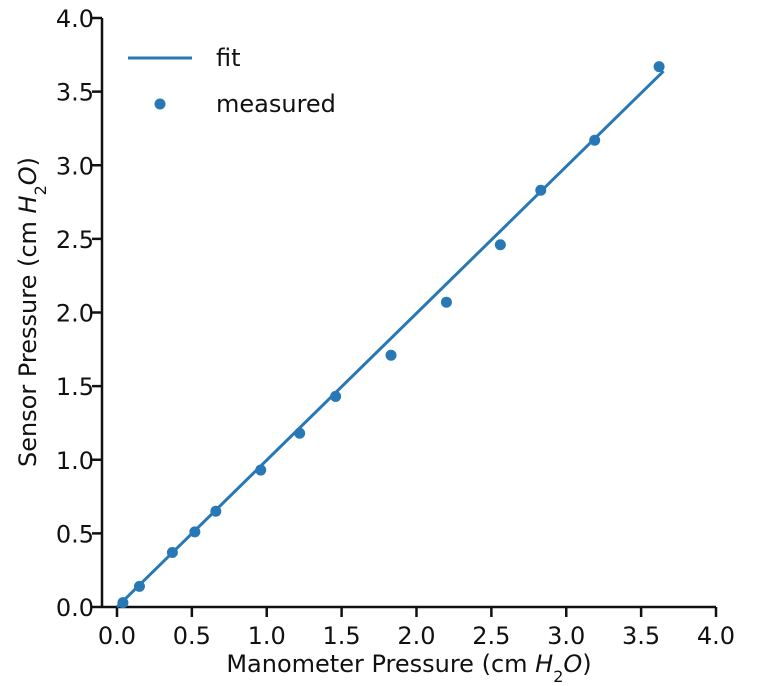 Image resolution: width=759 pixels, height=686 pixels. What do you see at coordinates (641, 636) in the screenshot?
I see `x-tick-label: 3.5` at bounding box center [641, 636].